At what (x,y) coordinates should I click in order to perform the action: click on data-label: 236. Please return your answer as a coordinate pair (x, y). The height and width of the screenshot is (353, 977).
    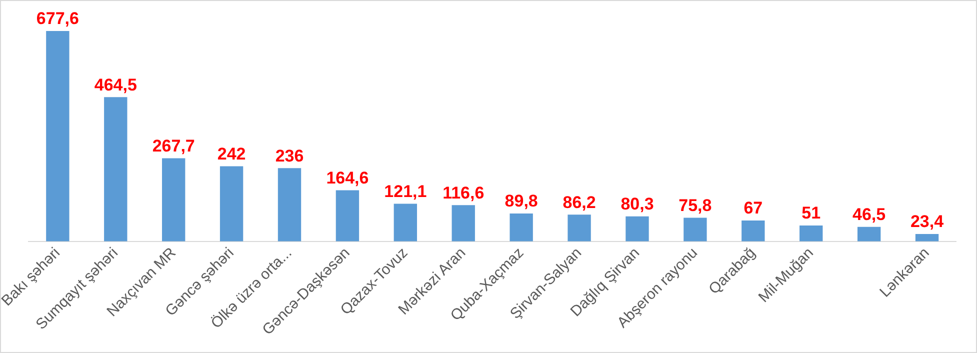
    Looking at the image, I should click on (289, 156).